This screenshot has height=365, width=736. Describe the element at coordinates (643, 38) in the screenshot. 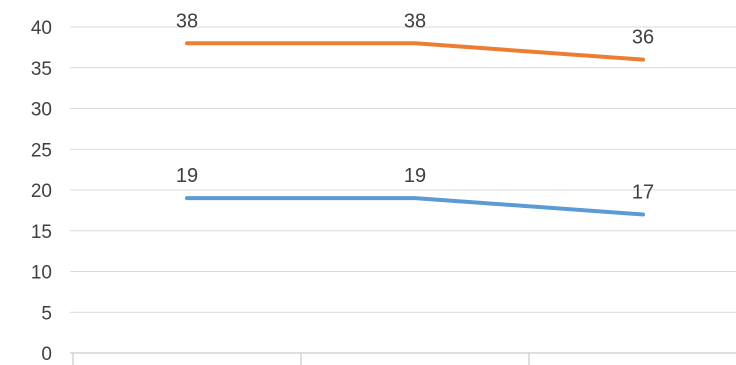

I see `data-label-0-2: 36` at that location.